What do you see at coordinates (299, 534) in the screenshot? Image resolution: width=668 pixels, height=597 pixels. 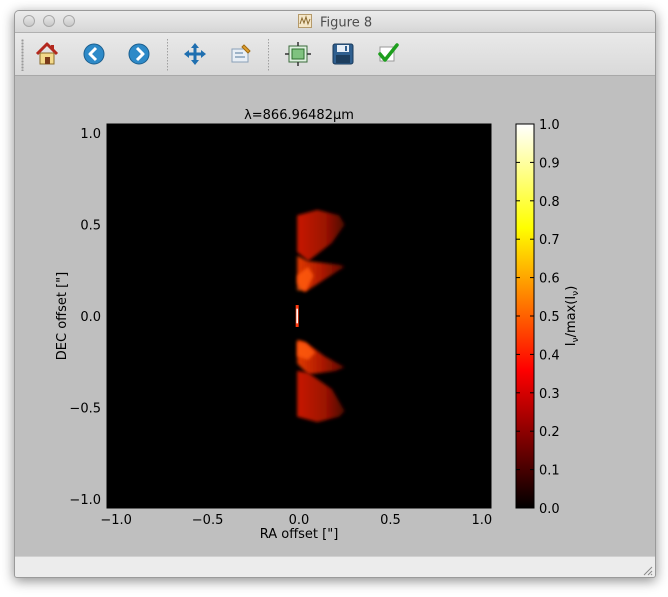 I see `x-axis-label: RA offset ["]` at bounding box center [299, 534].